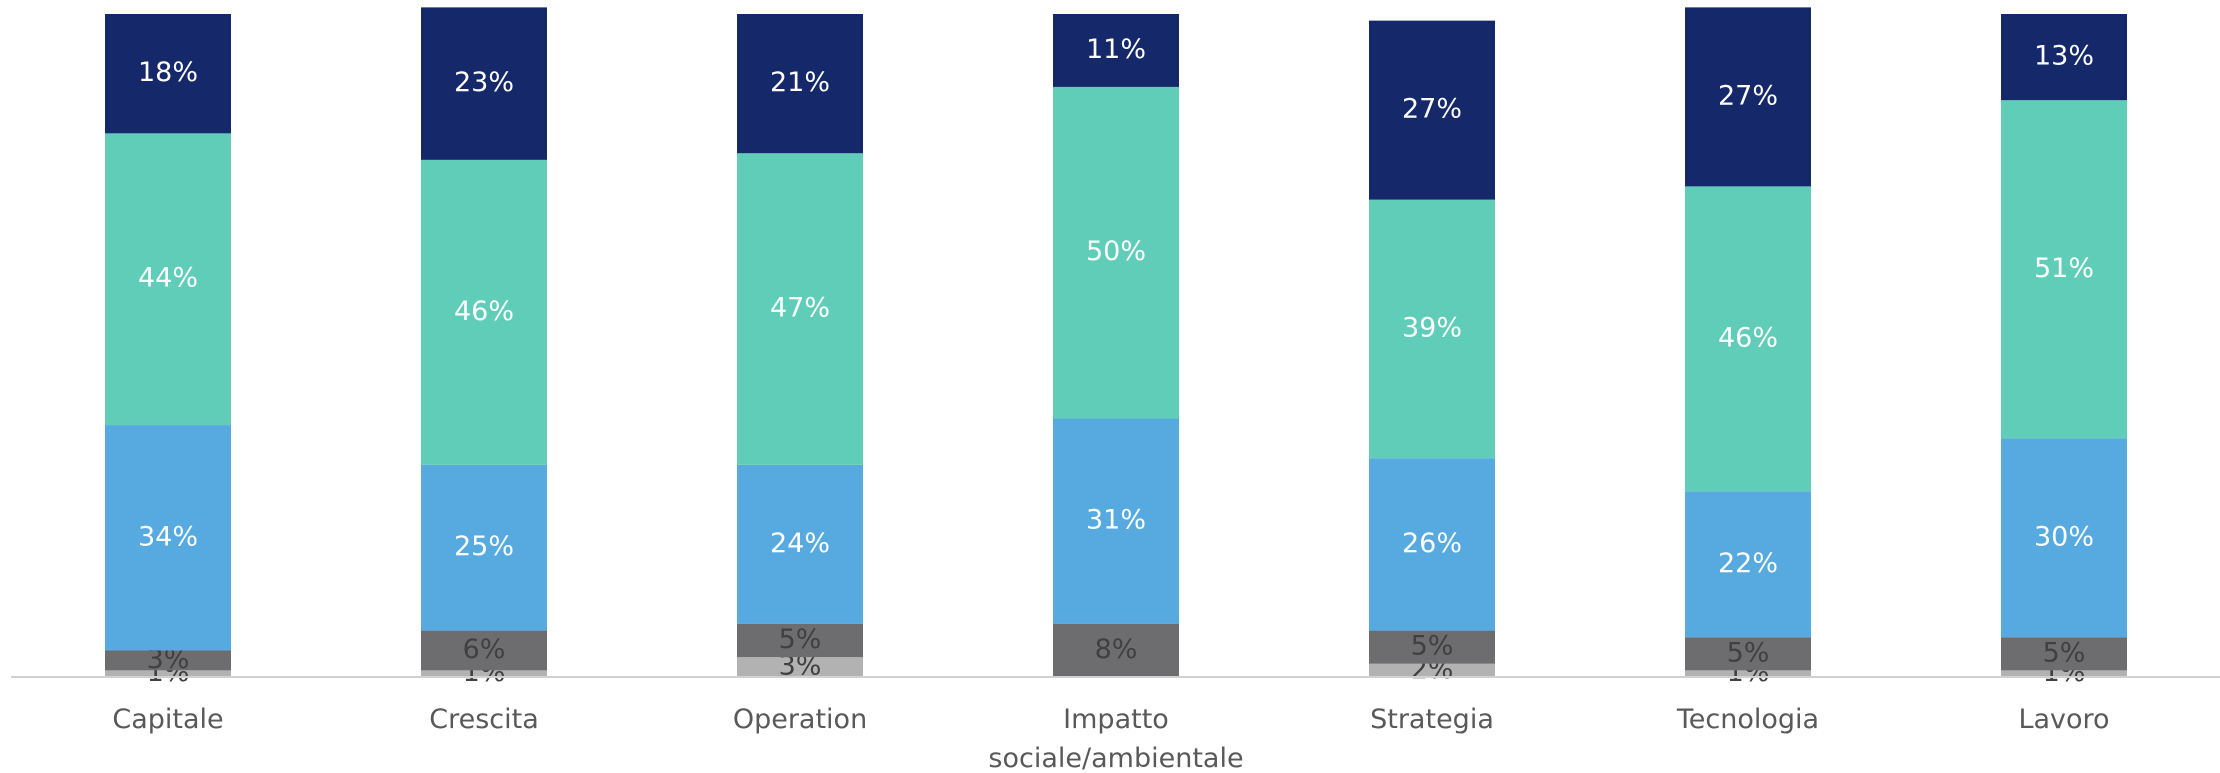  I want to click on value-label: 44%, so click(168, 278).